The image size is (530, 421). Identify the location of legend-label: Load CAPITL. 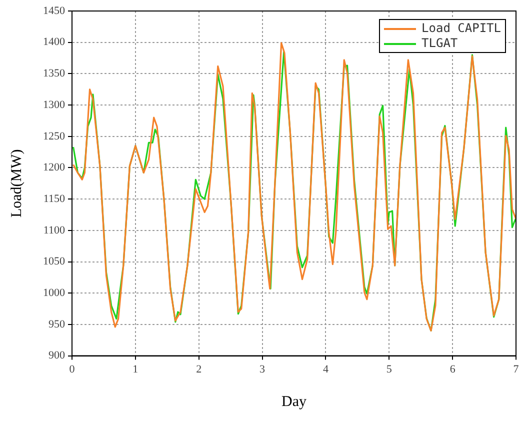
(461, 28).